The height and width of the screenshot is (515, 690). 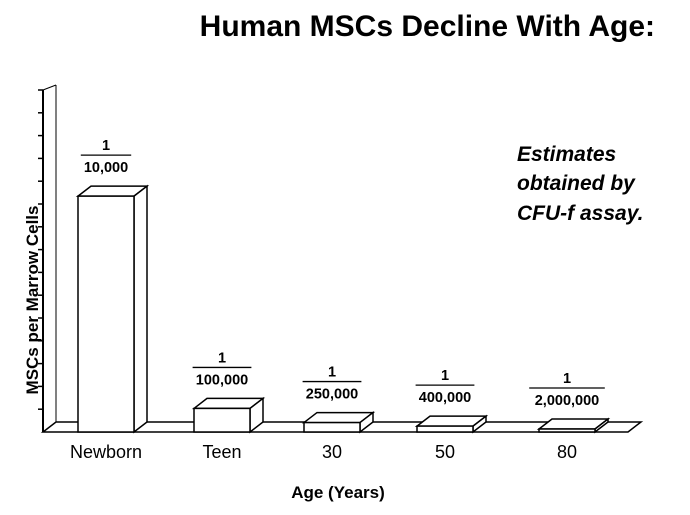 What do you see at coordinates (140, 309) in the screenshot?
I see `bar-side-face` at bounding box center [140, 309].